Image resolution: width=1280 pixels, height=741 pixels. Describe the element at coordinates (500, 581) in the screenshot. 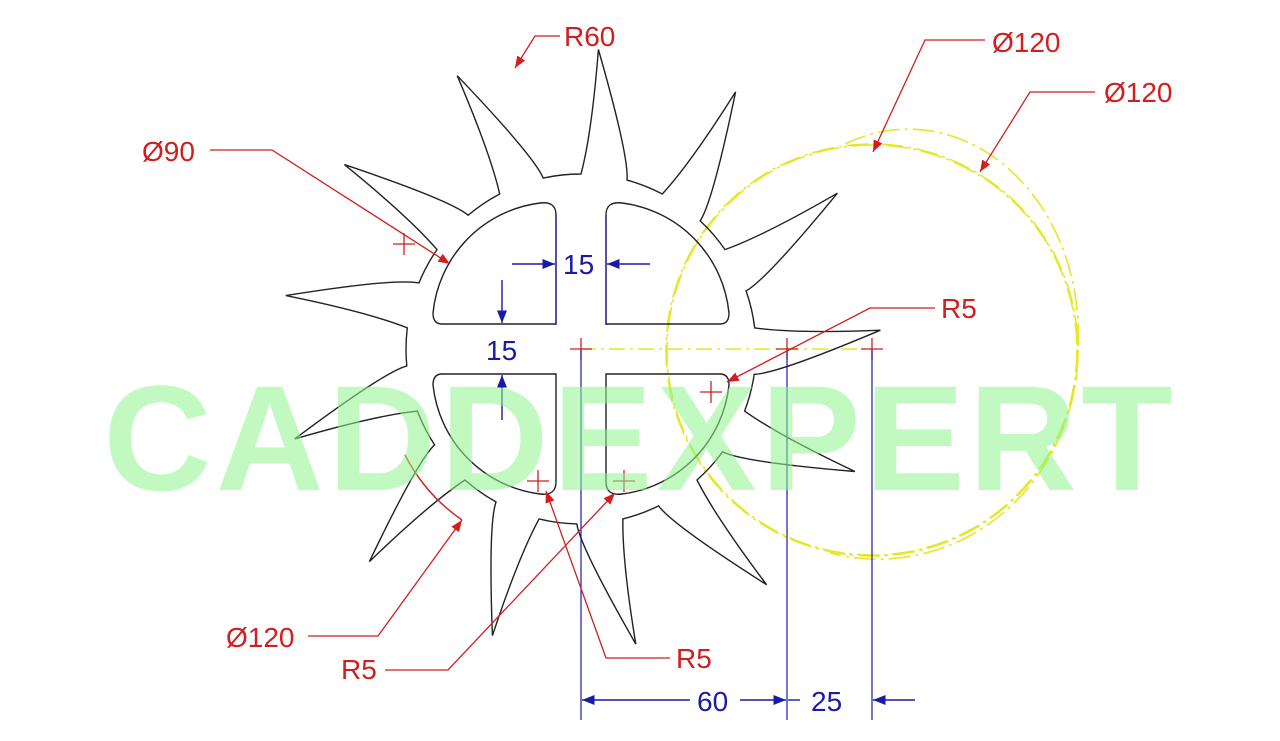

I see `leader-r5-bottom-left` at that location.